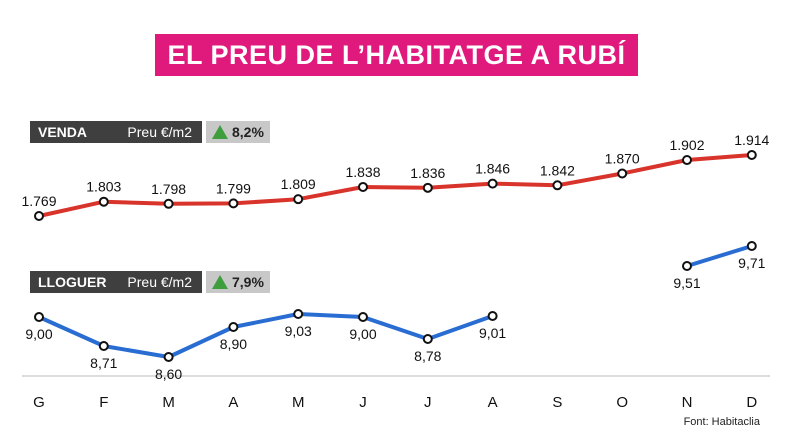 This screenshot has height=446, width=792. I want to click on lloguer-label: LLOGUER Preu €/m2 7,9%, so click(150, 282).